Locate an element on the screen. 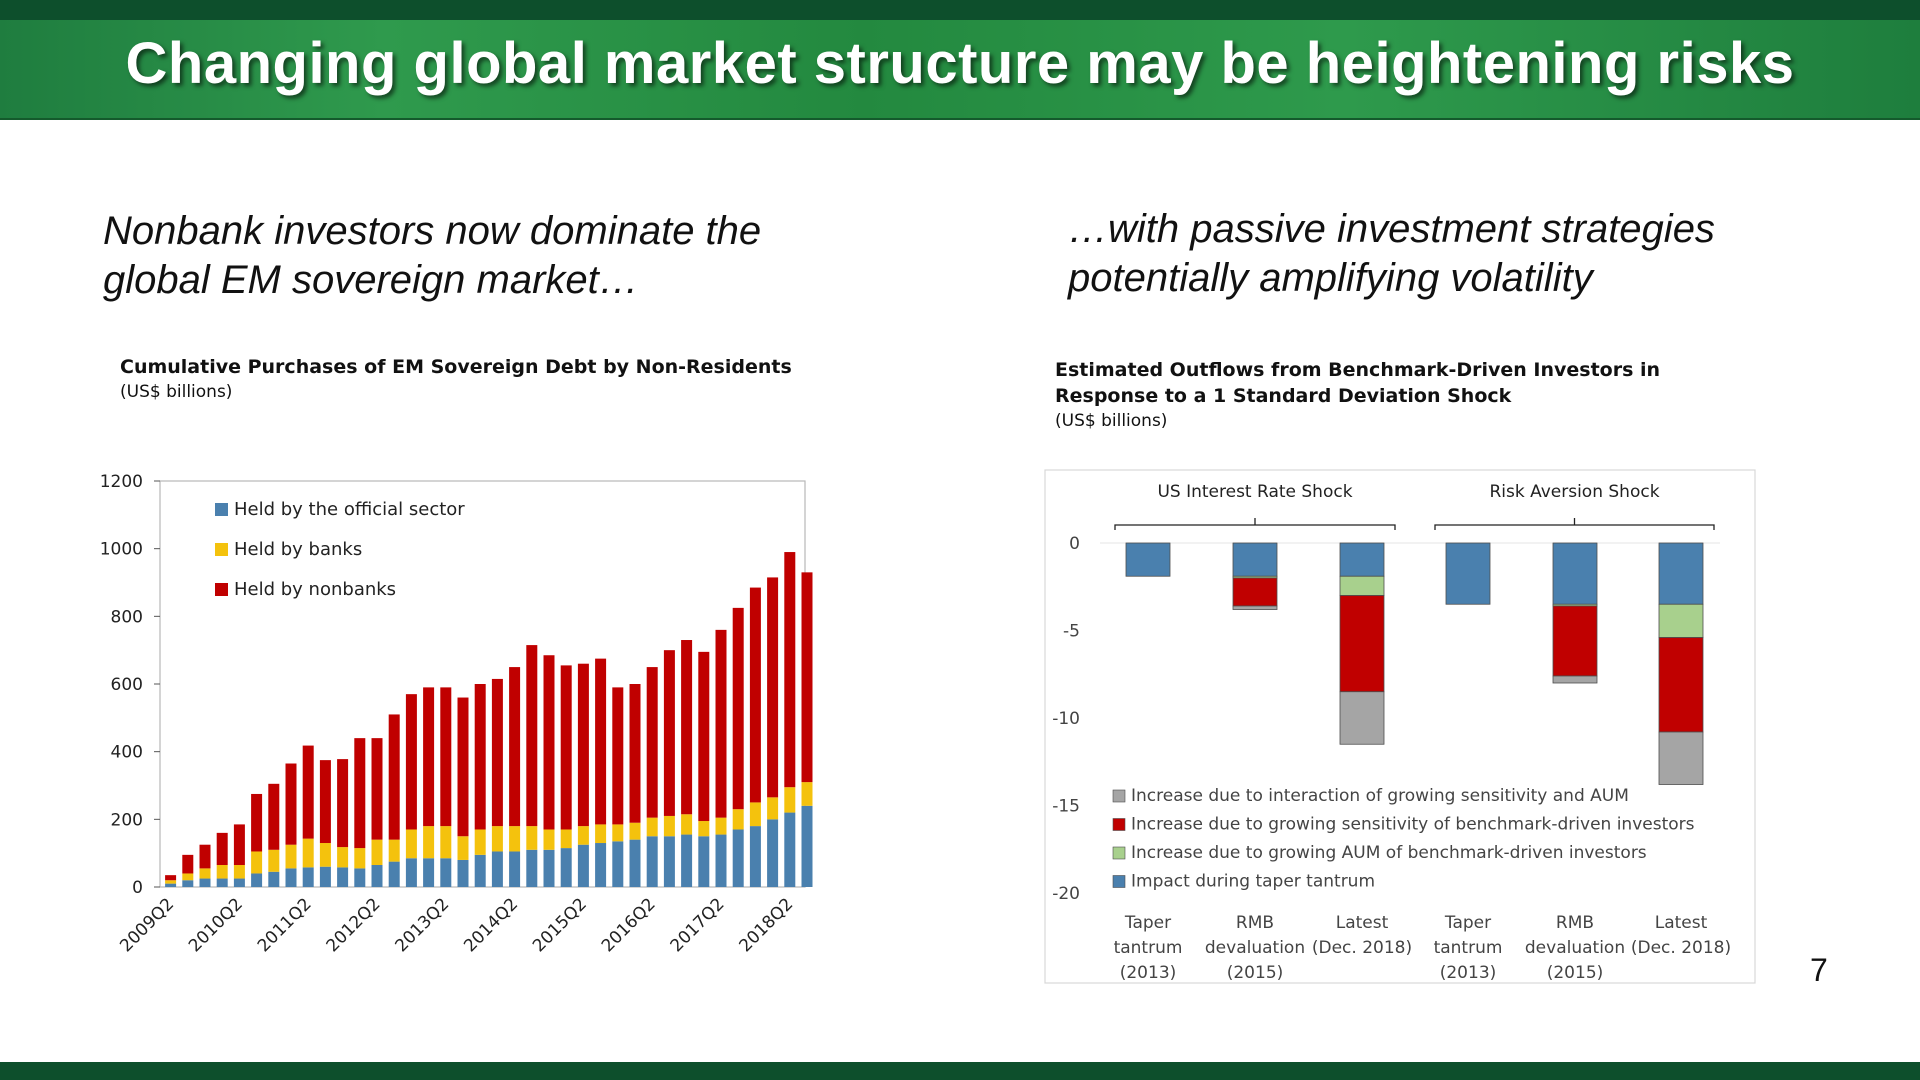  y-tick-label: -5 is located at coordinates (1071, 632).